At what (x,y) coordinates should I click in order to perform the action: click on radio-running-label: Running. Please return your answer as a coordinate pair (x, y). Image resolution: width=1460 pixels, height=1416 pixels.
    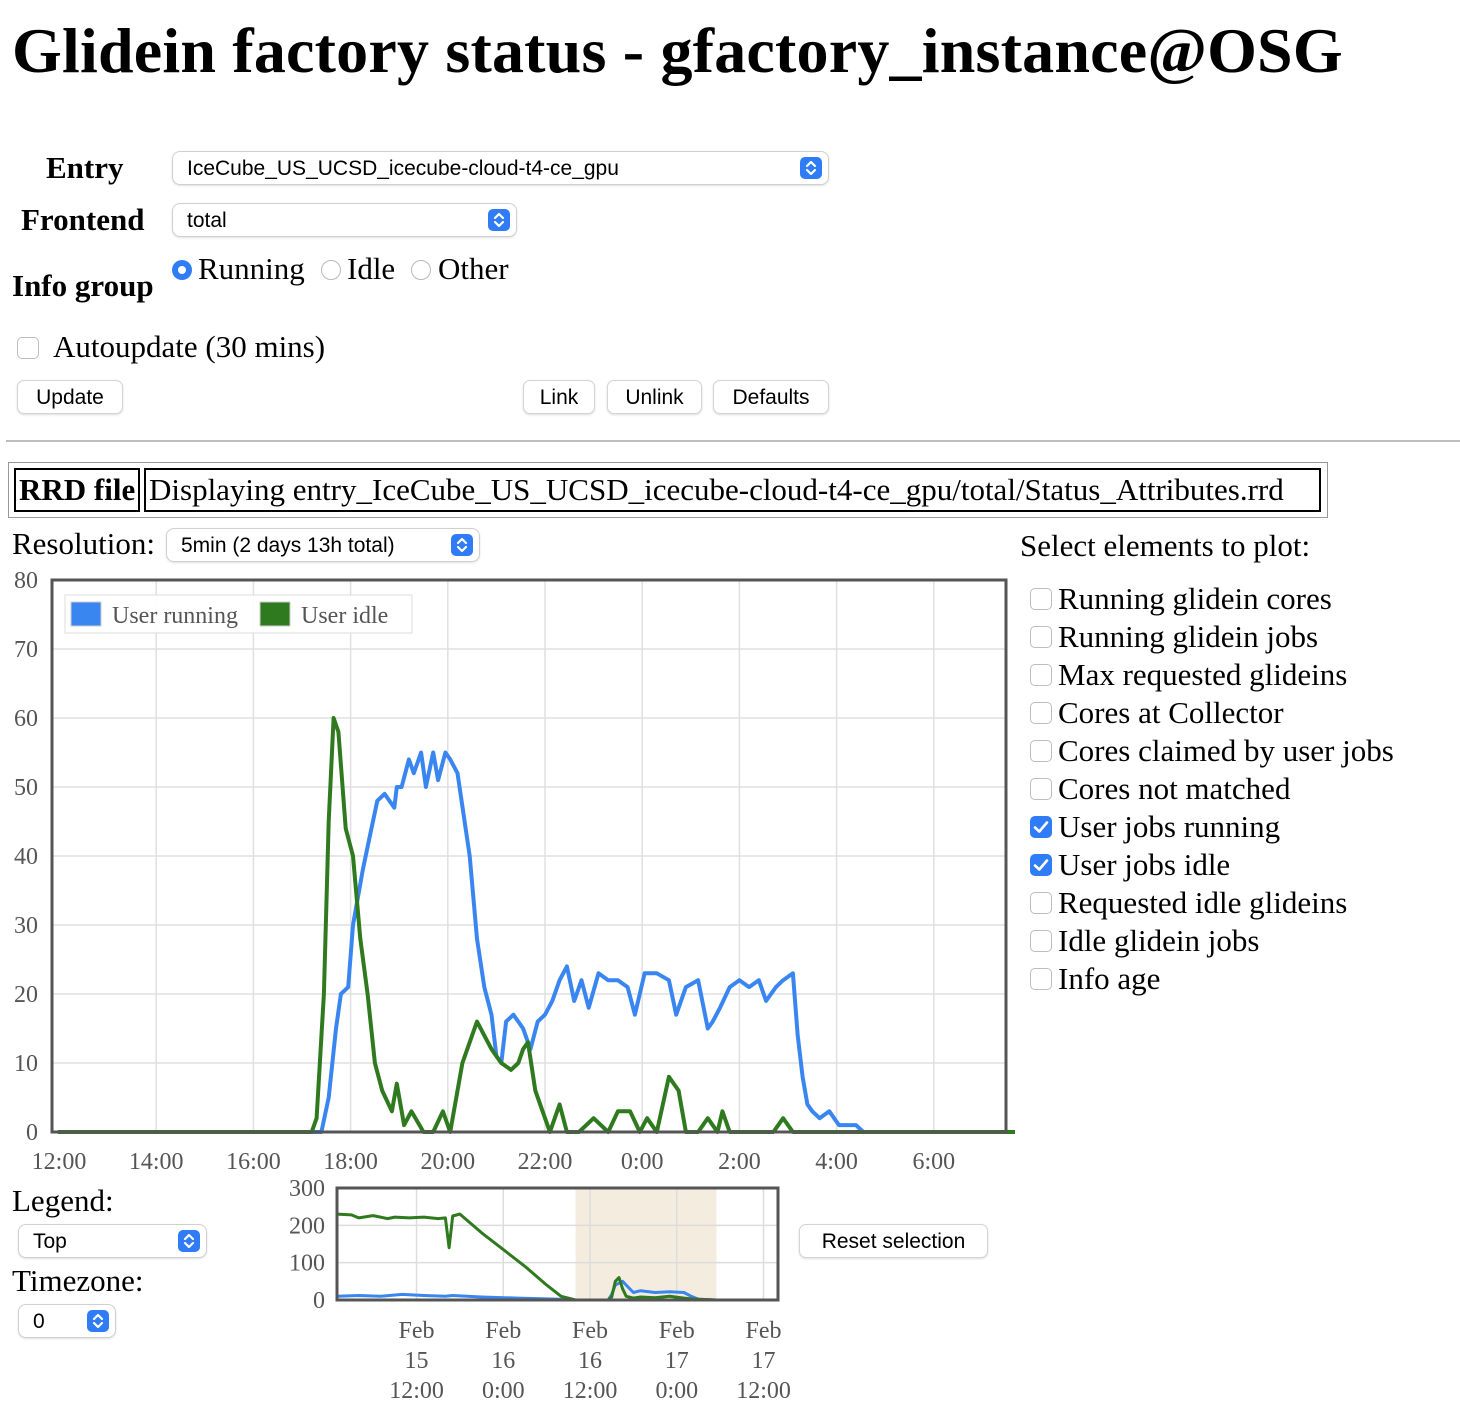
    Looking at the image, I should click on (251, 268).